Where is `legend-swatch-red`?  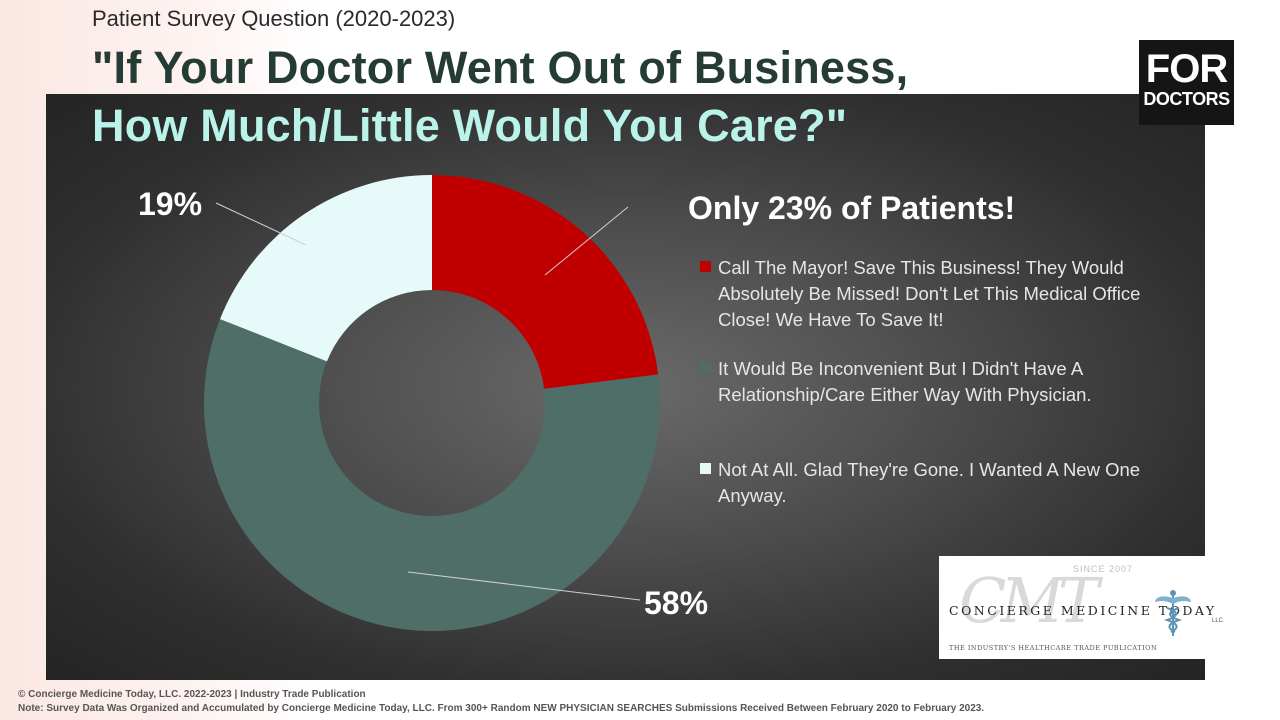 legend-swatch-red is located at coordinates (705, 266).